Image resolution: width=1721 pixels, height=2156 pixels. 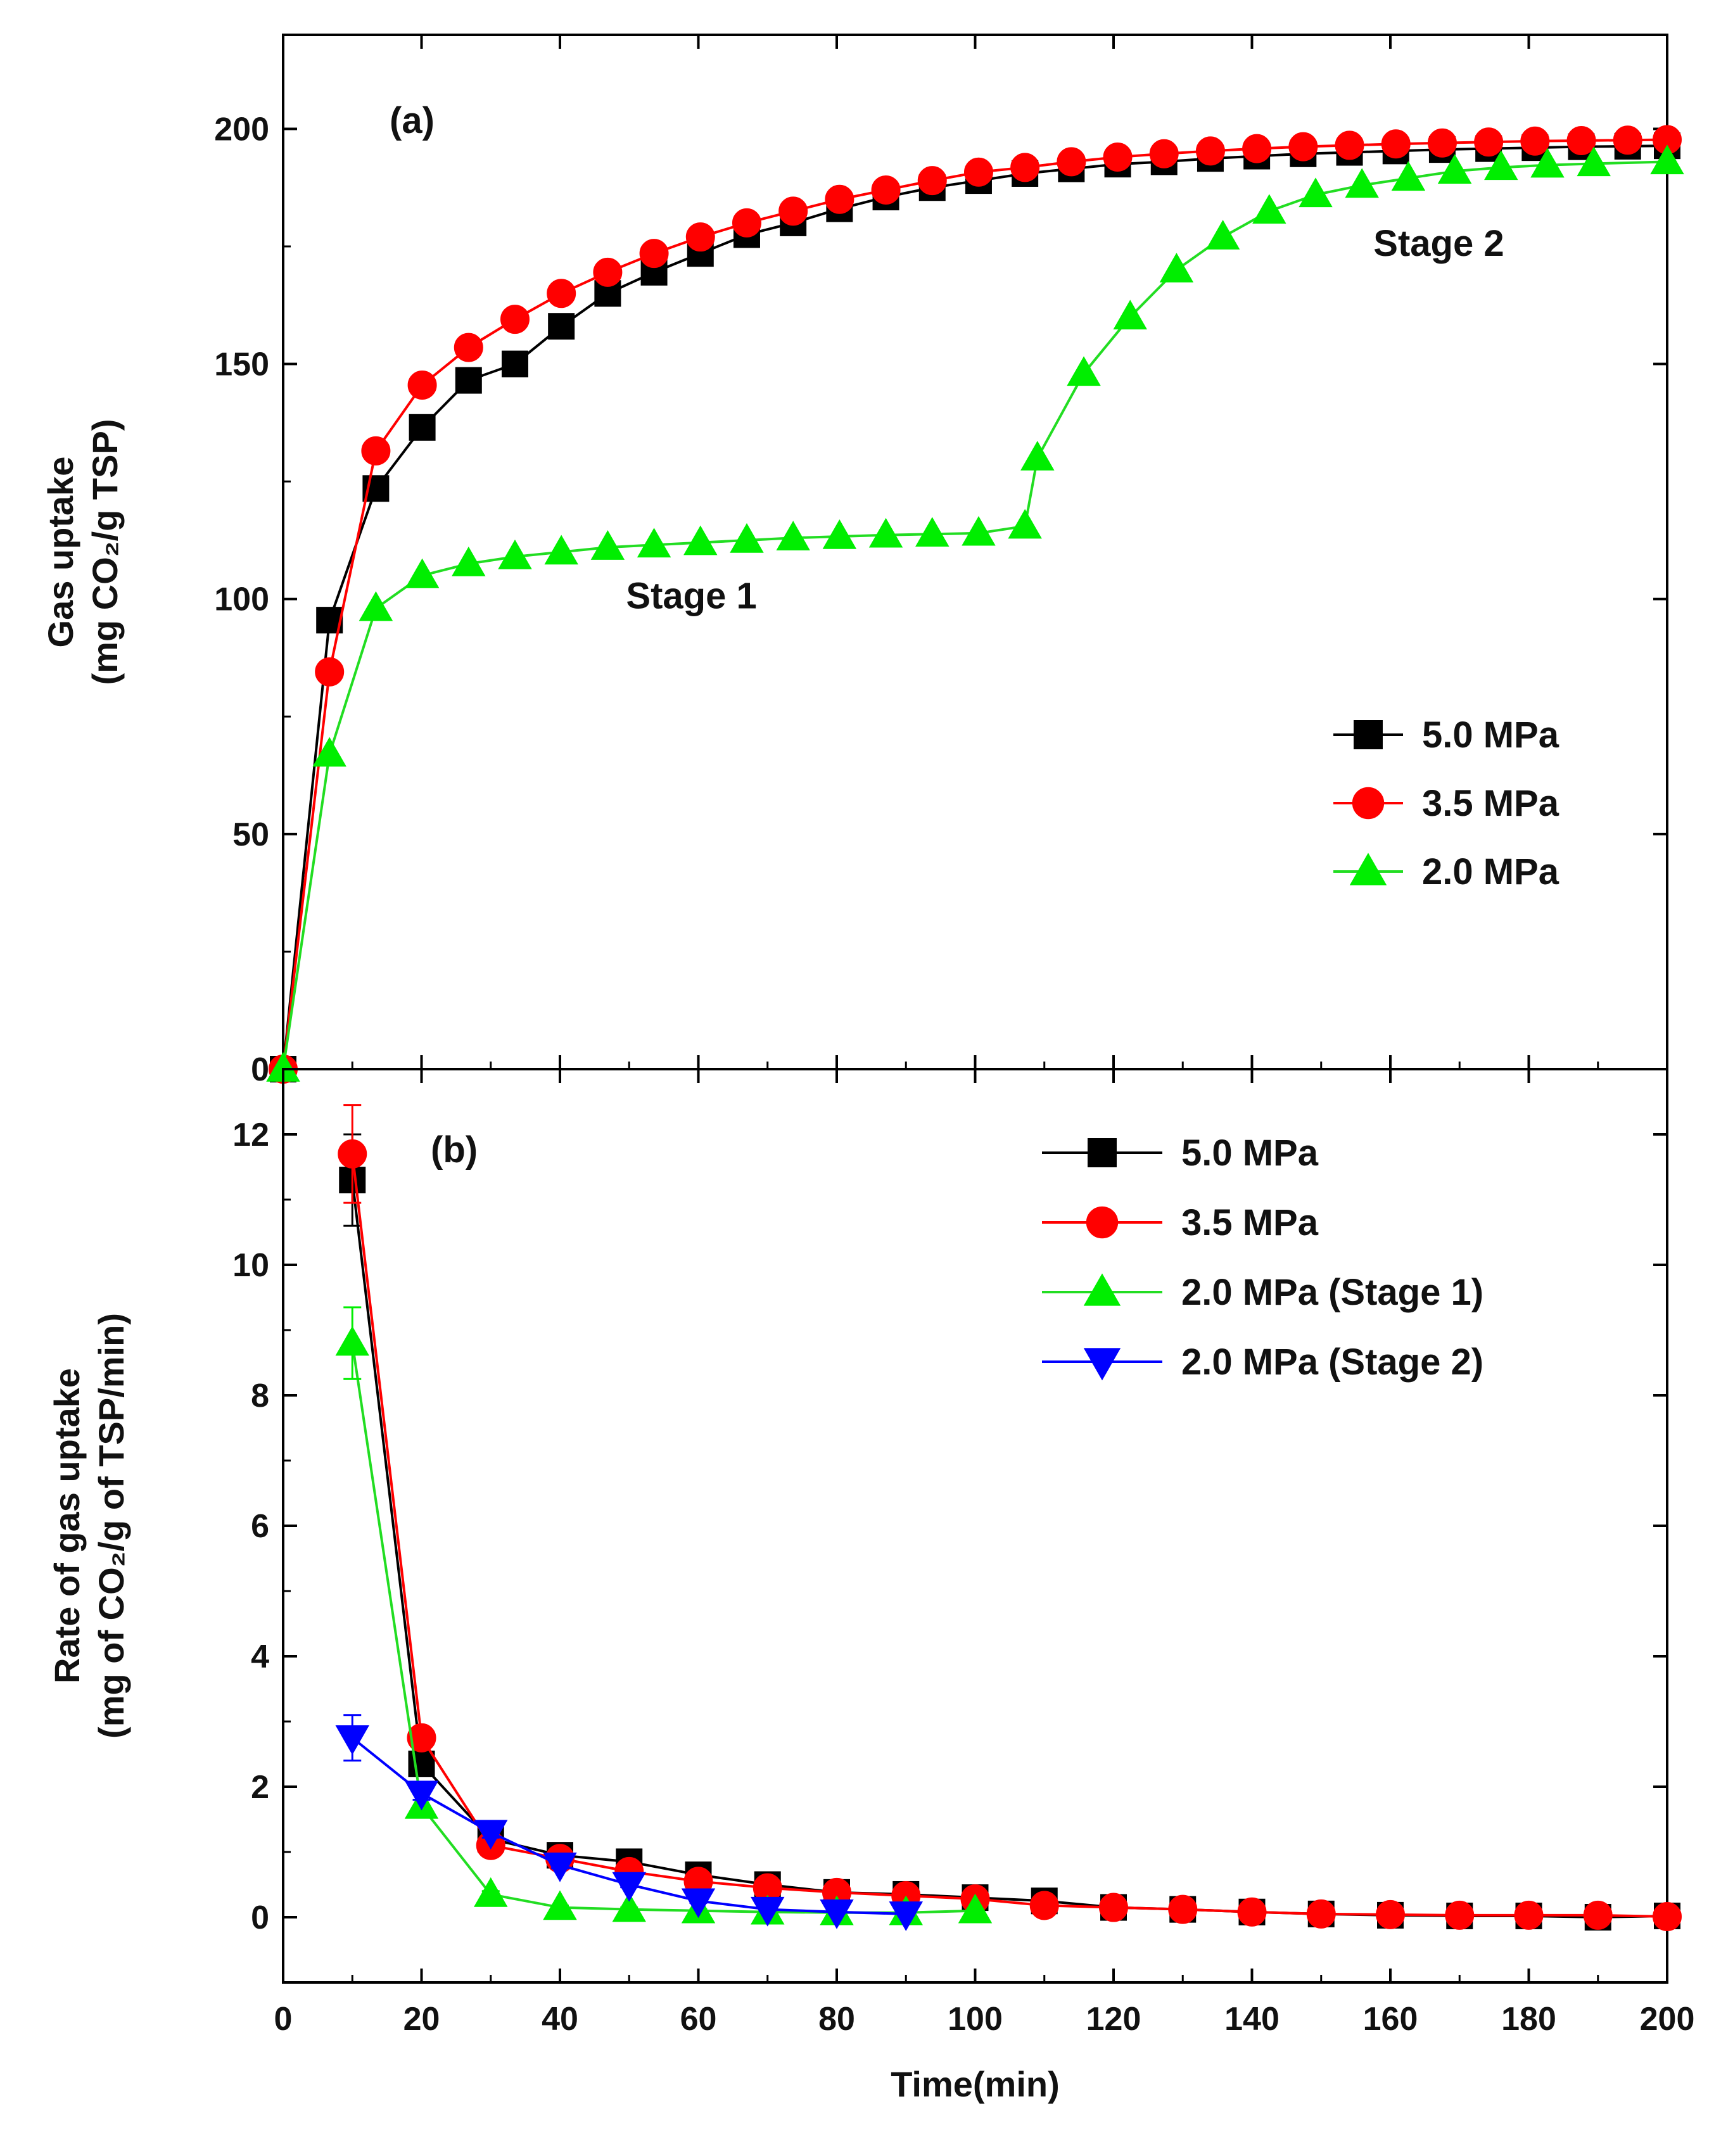 I want to click on y-tick-label-a: 0, so click(x=260, y=1069).